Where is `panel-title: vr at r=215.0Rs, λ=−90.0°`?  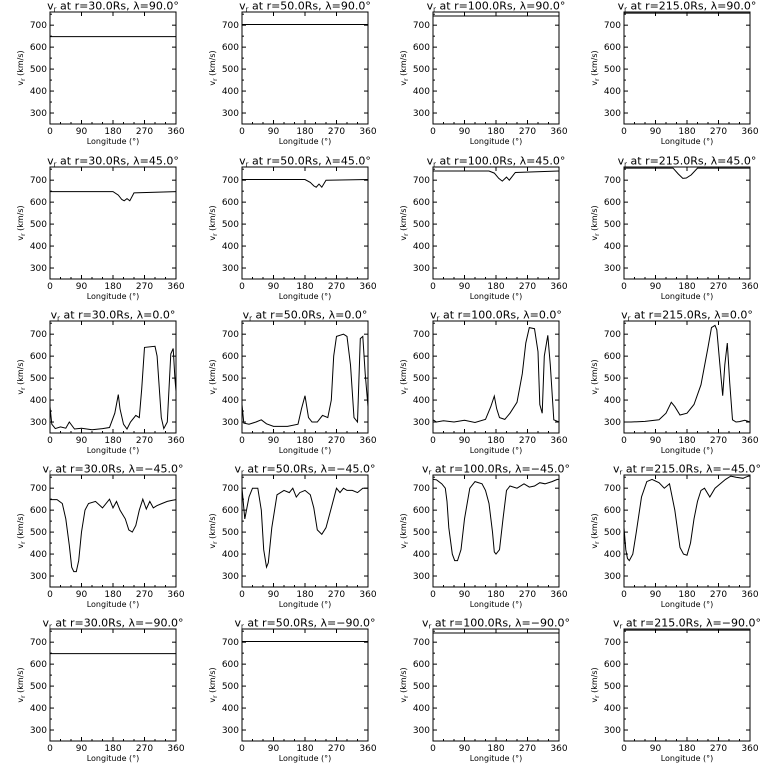 panel-title: vr at r=215.0Rs, λ=−90.0° is located at coordinates (687, 624).